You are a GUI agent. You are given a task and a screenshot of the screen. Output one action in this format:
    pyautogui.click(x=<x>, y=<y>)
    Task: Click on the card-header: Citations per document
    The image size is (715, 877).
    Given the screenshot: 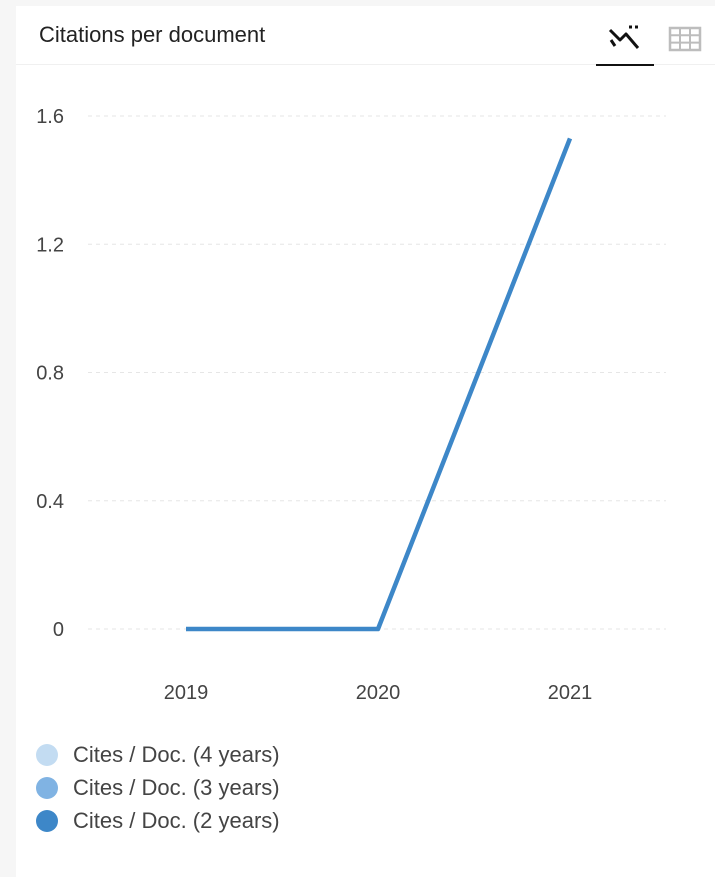 What is the action you would take?
    pyautogui.click(x=365, y=36)
    